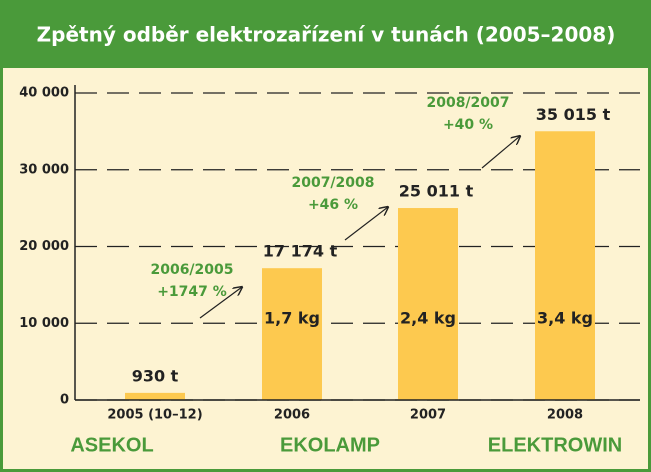  I want to click on value-label: 25 011 t, so click(436, 191).